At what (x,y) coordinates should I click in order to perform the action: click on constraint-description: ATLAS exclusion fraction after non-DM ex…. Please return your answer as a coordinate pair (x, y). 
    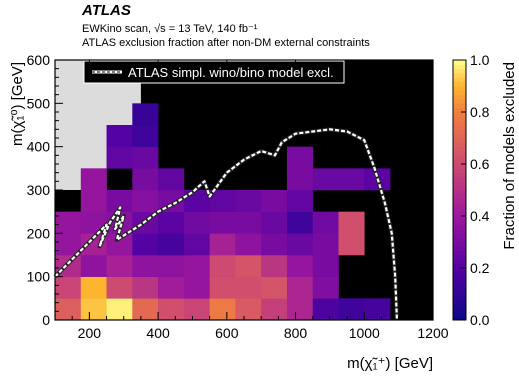
    Looking at the image, I should click on (226, 43).